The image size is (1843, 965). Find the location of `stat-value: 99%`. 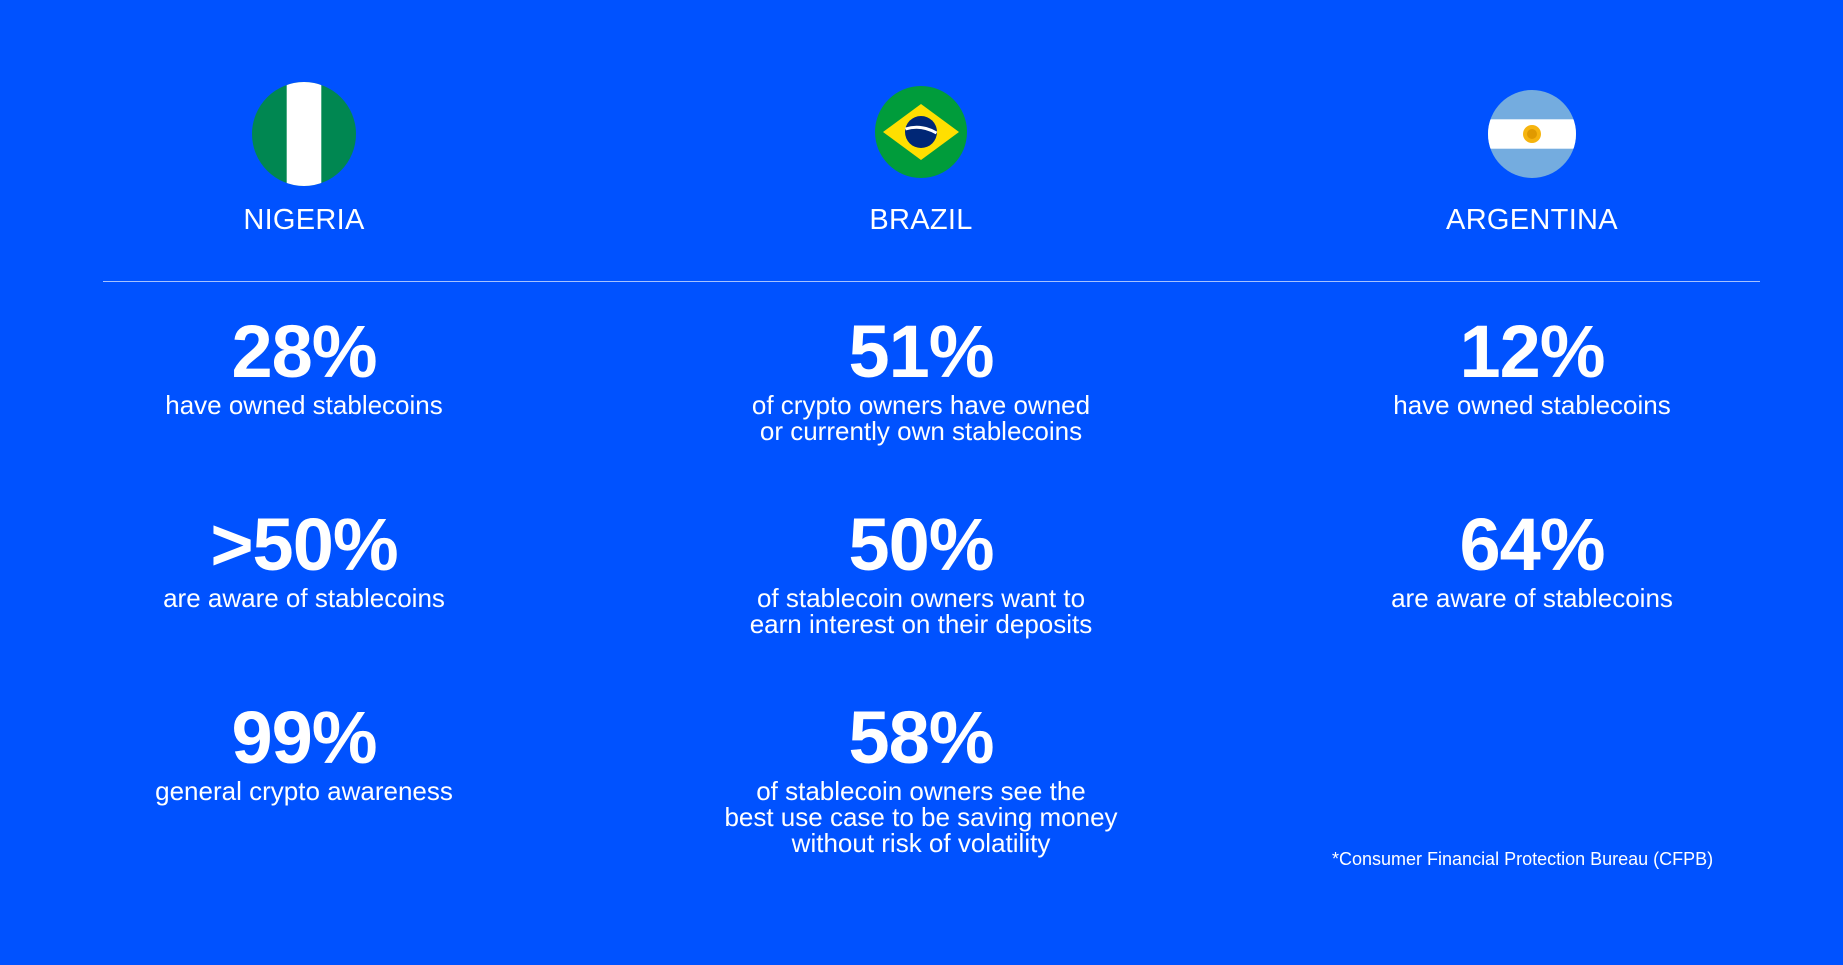

stat-value: 99% is located at coordinates (304, 737).